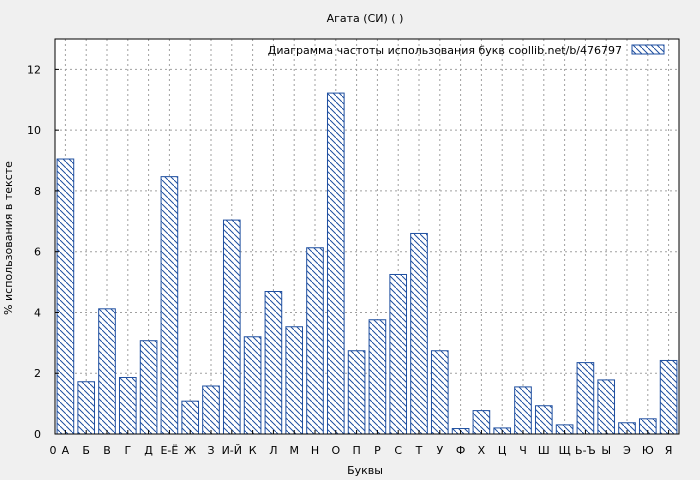 The image size is (700, 480). What do you see at coordinates (253, 450) in the screenshot?
I see `x-tick-label: К` at bounding box center [253, 450].